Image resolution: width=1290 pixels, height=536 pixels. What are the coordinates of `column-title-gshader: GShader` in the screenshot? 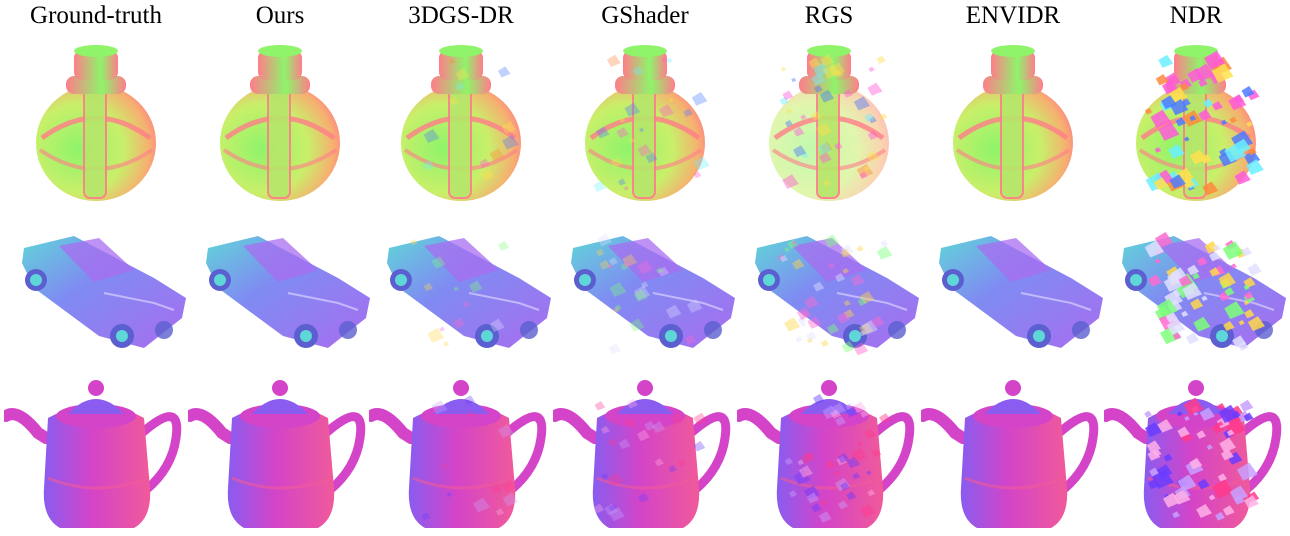 It's located at (645, 15).